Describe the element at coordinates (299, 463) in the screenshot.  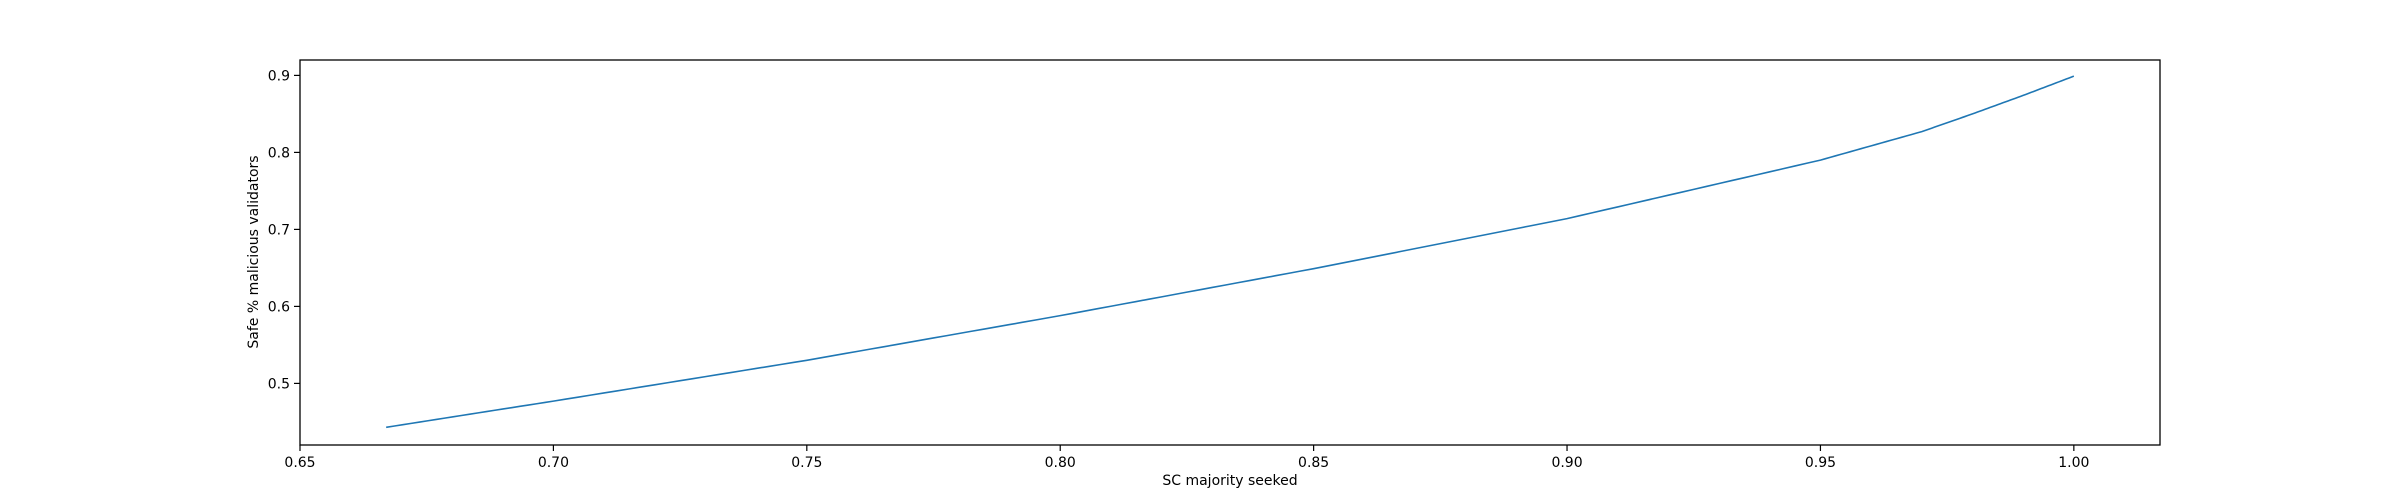
I see `x-tick-label: 0.65` at that location.